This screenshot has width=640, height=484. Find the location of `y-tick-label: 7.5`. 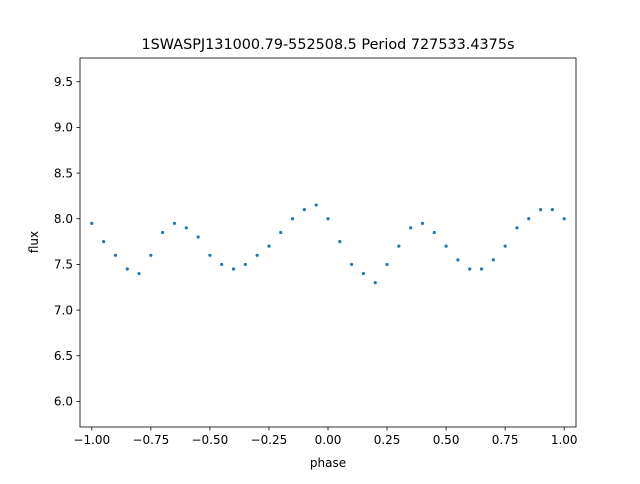

y-tick-label: 7.5 is located at coordinates (63, 265).